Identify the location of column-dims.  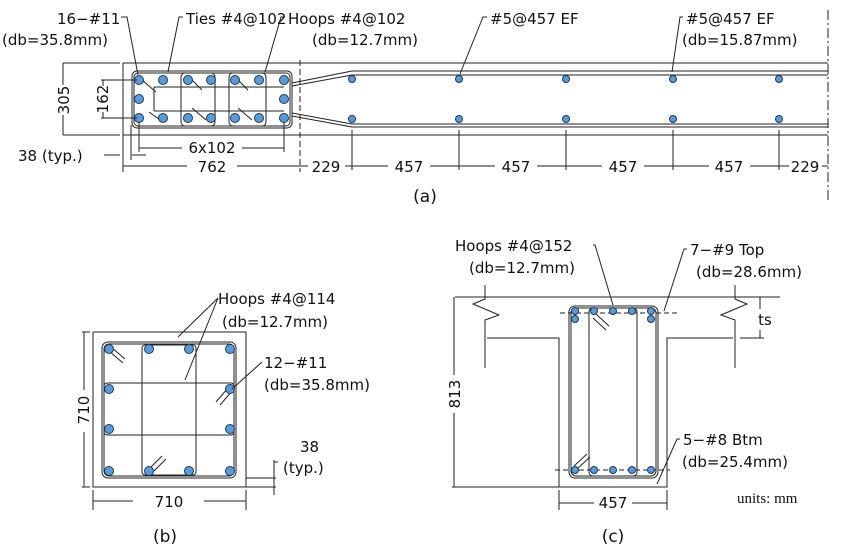
(164, 420).